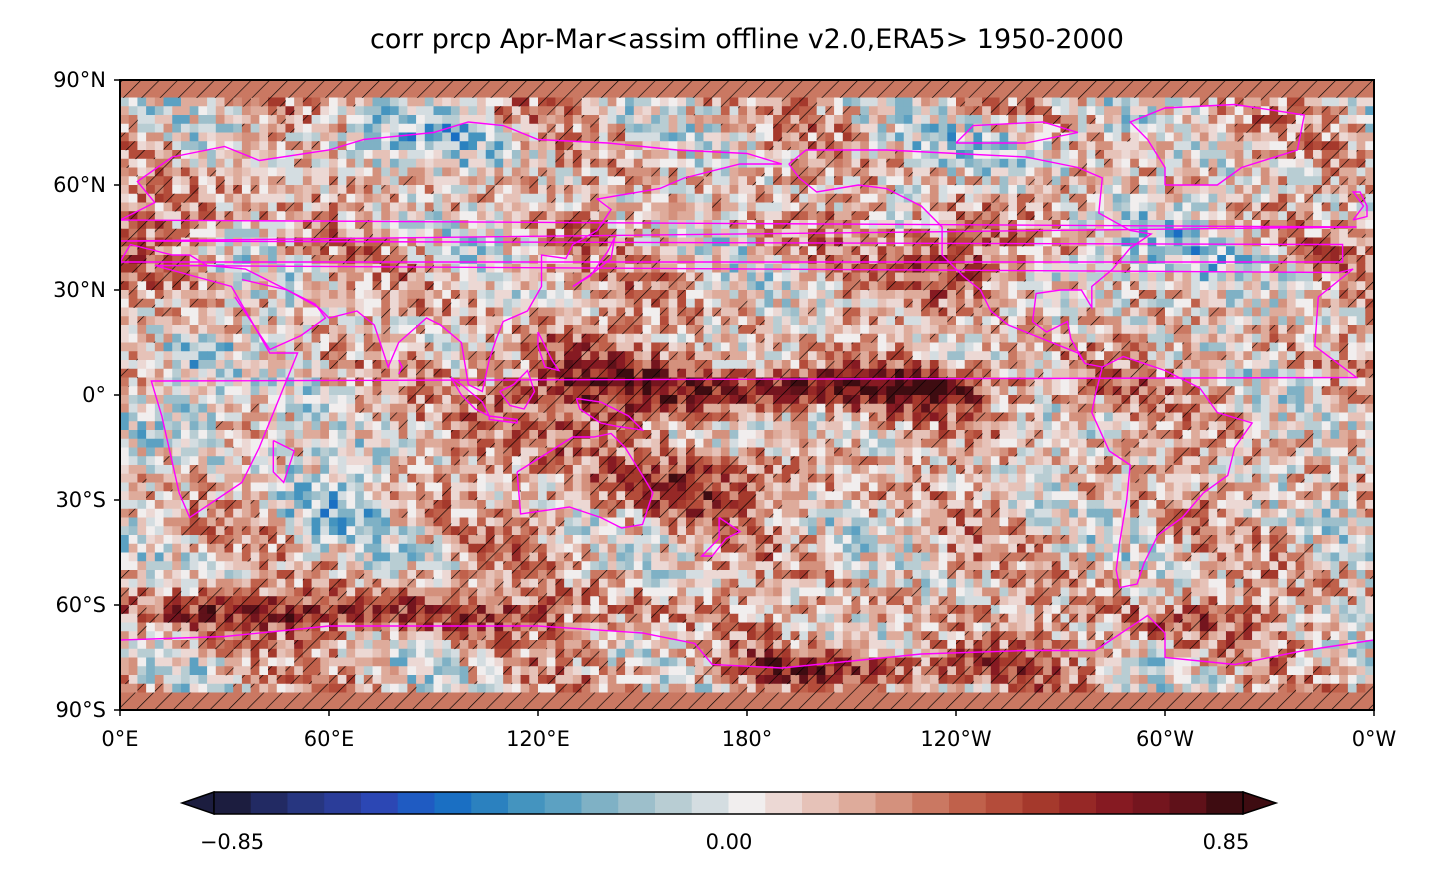  I want to click on lon-tick-label: 120°W, so click(956, 739).